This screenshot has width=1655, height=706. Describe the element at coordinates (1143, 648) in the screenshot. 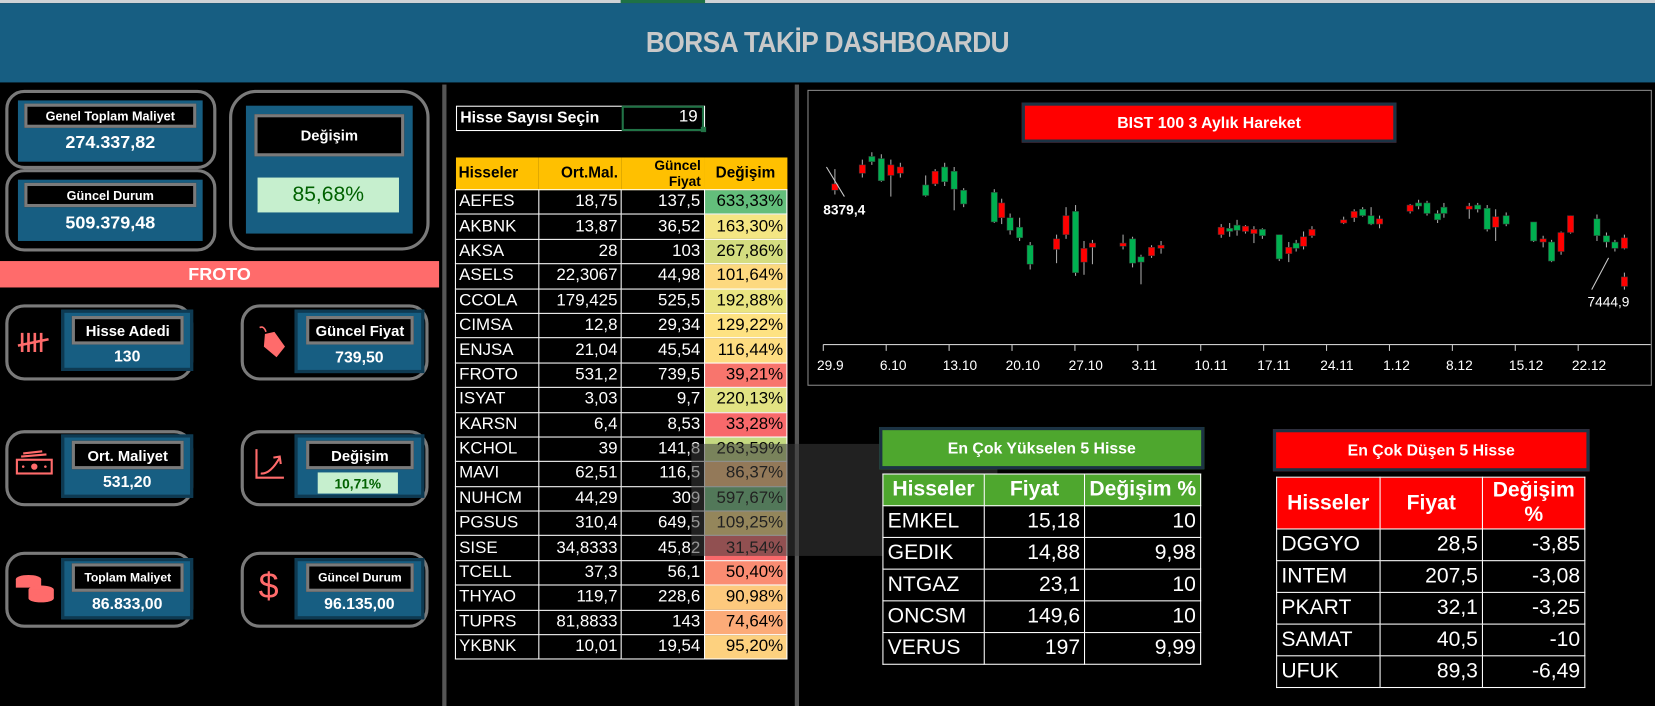

I see `top_gainers-change: 9,99` at that location.